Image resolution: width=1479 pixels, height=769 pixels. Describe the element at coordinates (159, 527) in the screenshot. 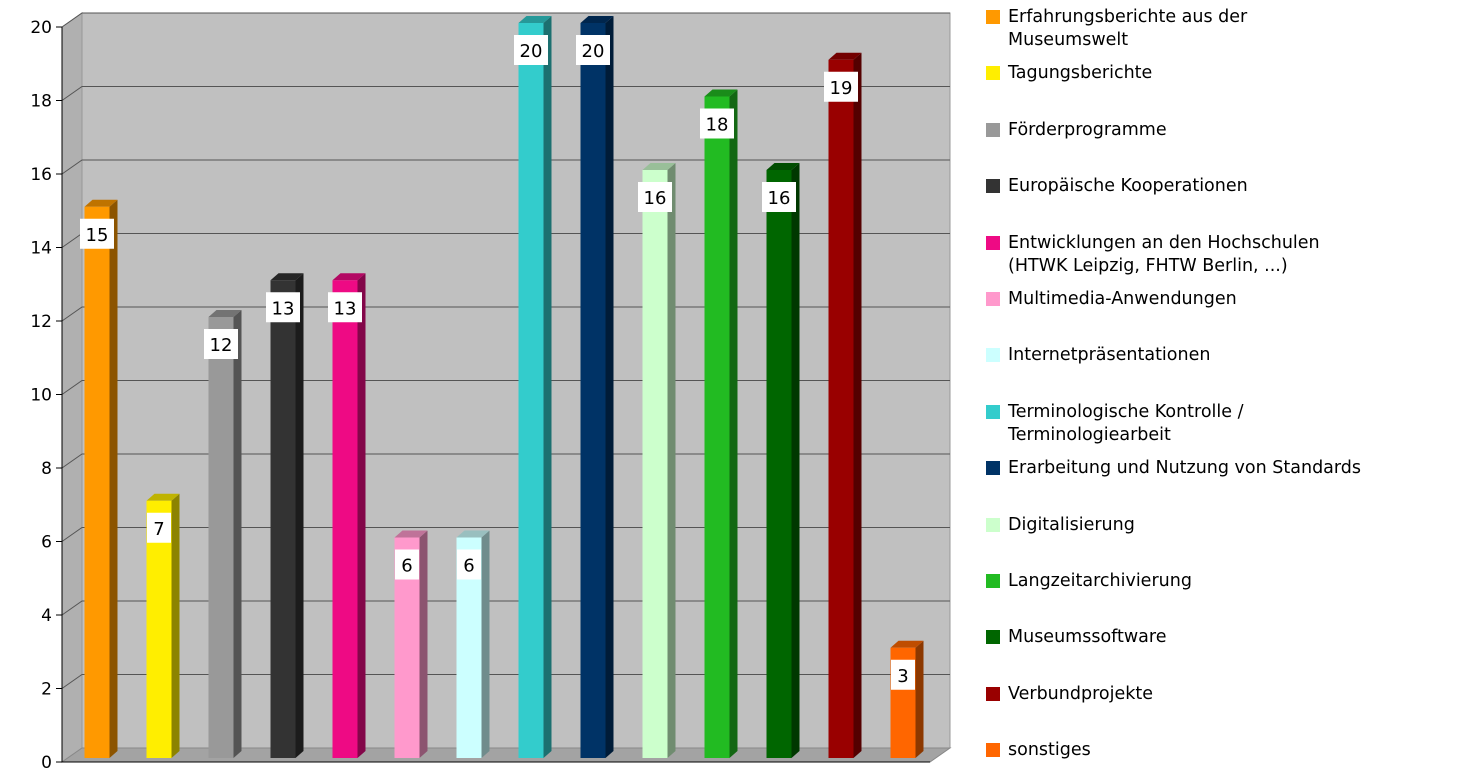

I see `data-label: 7` at that location.